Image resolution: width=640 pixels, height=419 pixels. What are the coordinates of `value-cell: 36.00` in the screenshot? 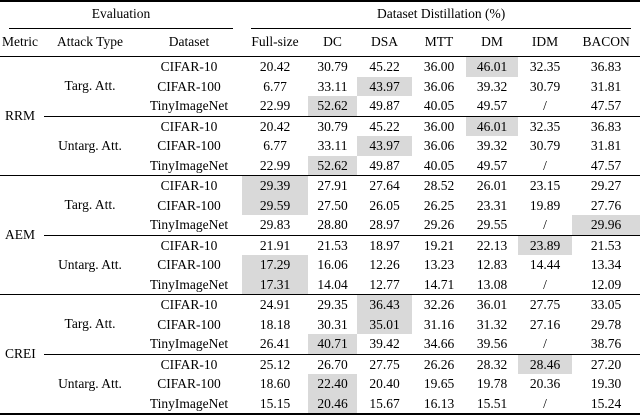 It's located at (439, 66).